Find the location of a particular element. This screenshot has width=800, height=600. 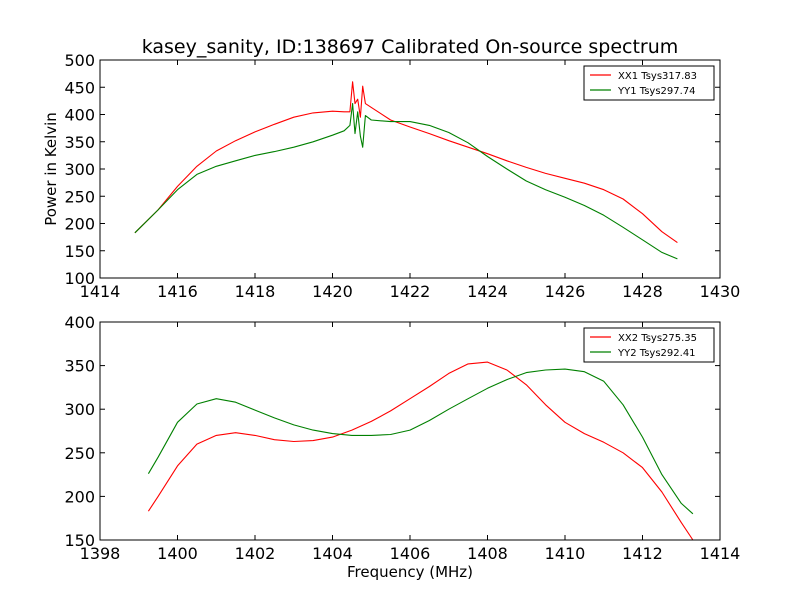

top-x-tick-label: 1424 is located at coordinates (487, 291).